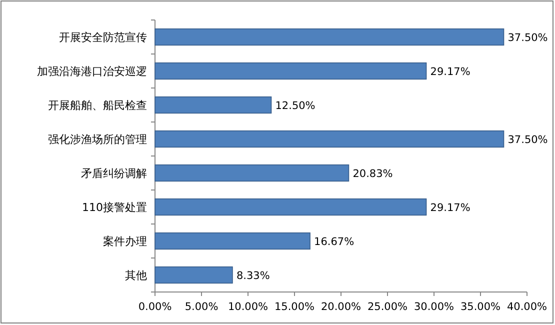 The height and width of the screenshot is (325, 555). What do you see at coordinates (341, 307) in the screenshot?
I see `x-tick-label: 20.00%` at bounding box center [341, 307].